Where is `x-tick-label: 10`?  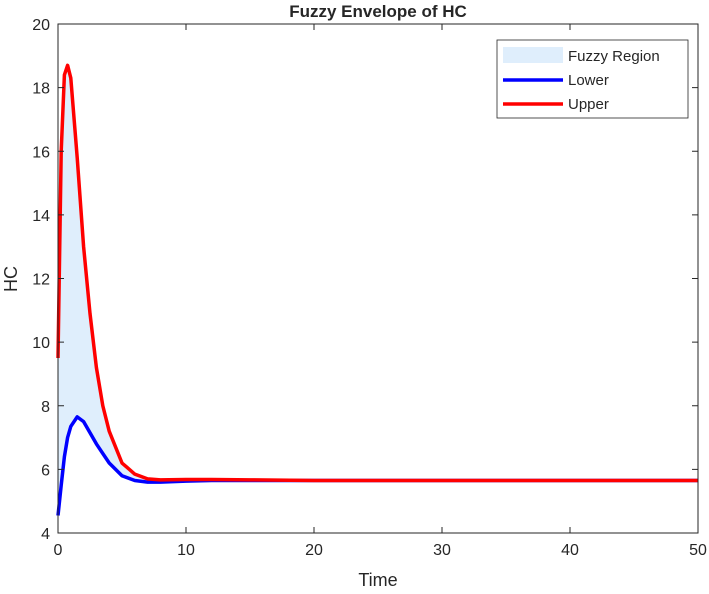
x-tick-label: 10 is located at coordinates (186, 550).